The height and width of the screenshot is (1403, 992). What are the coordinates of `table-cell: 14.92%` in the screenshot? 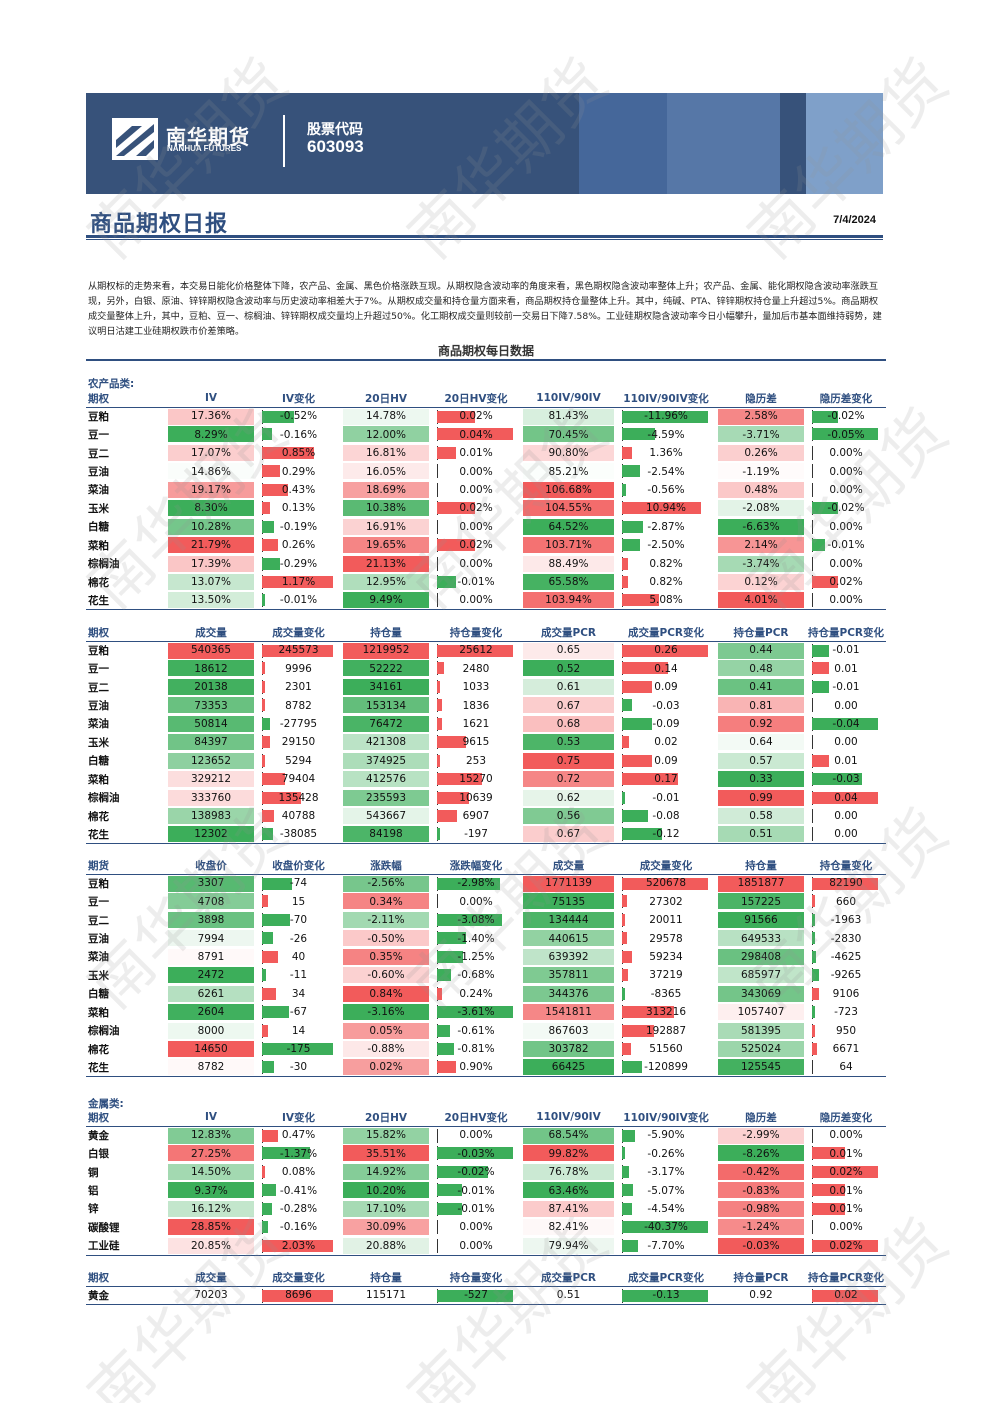 It's located at (386, 1172).